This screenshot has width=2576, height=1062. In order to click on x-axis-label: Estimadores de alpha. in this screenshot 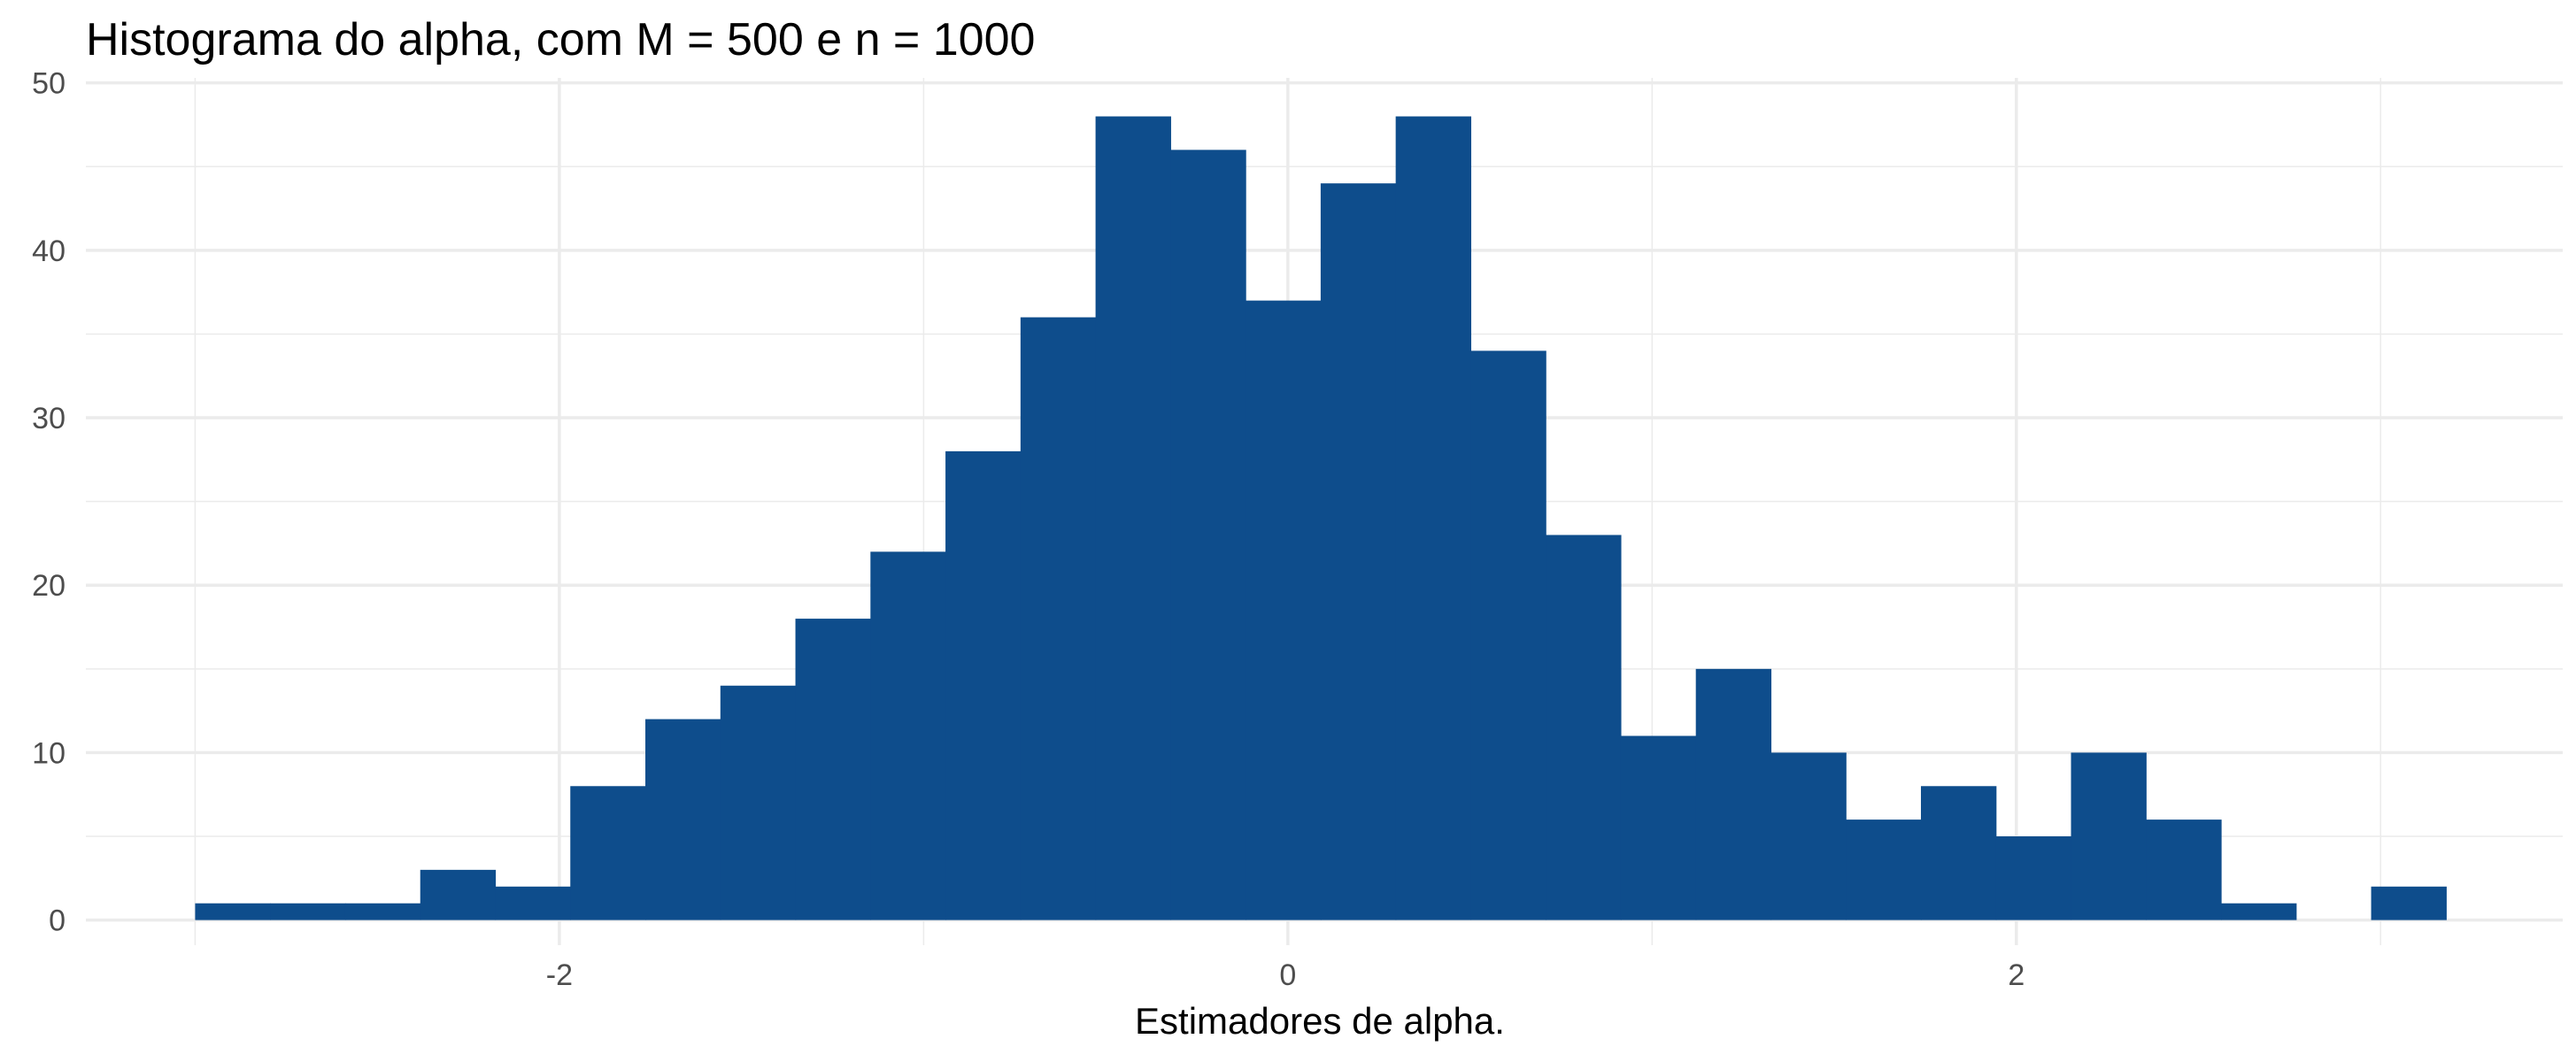, I will do `click(1320, 1021)`.